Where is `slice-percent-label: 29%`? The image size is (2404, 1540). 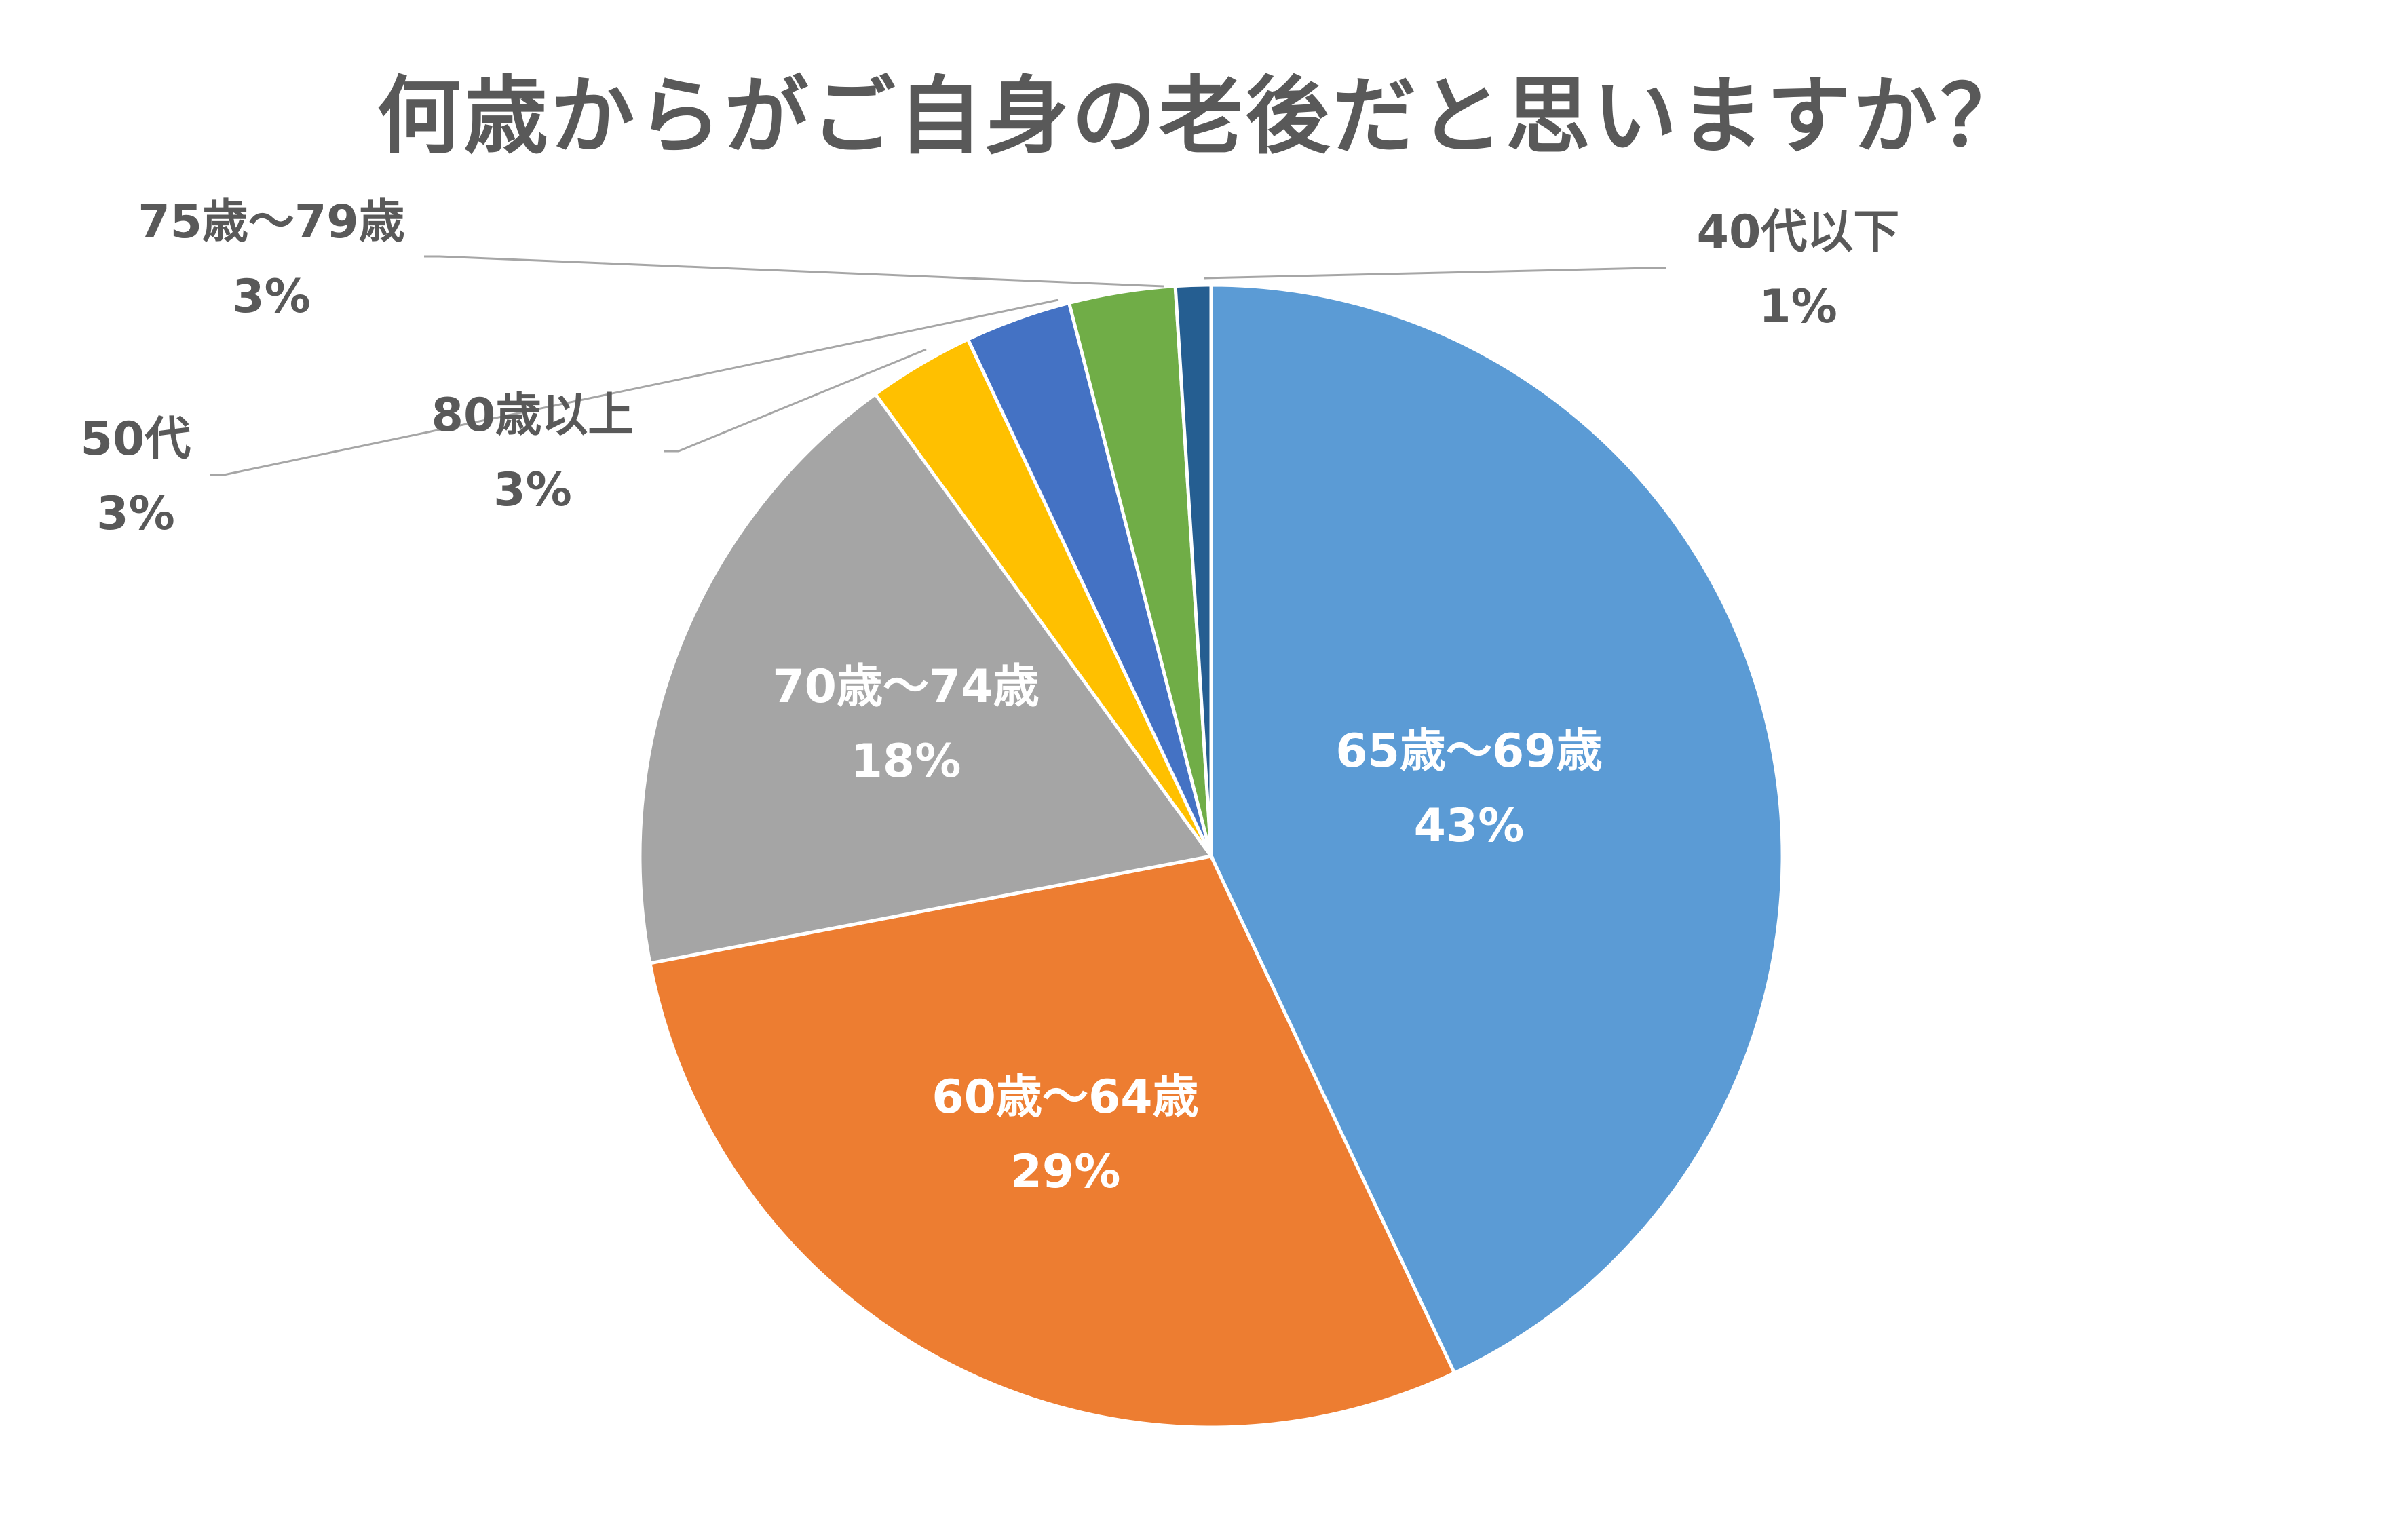 slice-percent-label: 29% is located at coordinates (1065, 1172).